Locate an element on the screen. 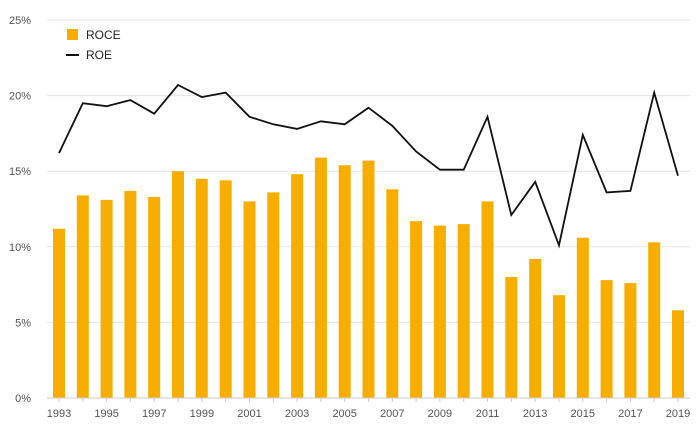 This screenshot has height=433, width=700. legend: ROCE ROE is located at coordinates (93, 45).